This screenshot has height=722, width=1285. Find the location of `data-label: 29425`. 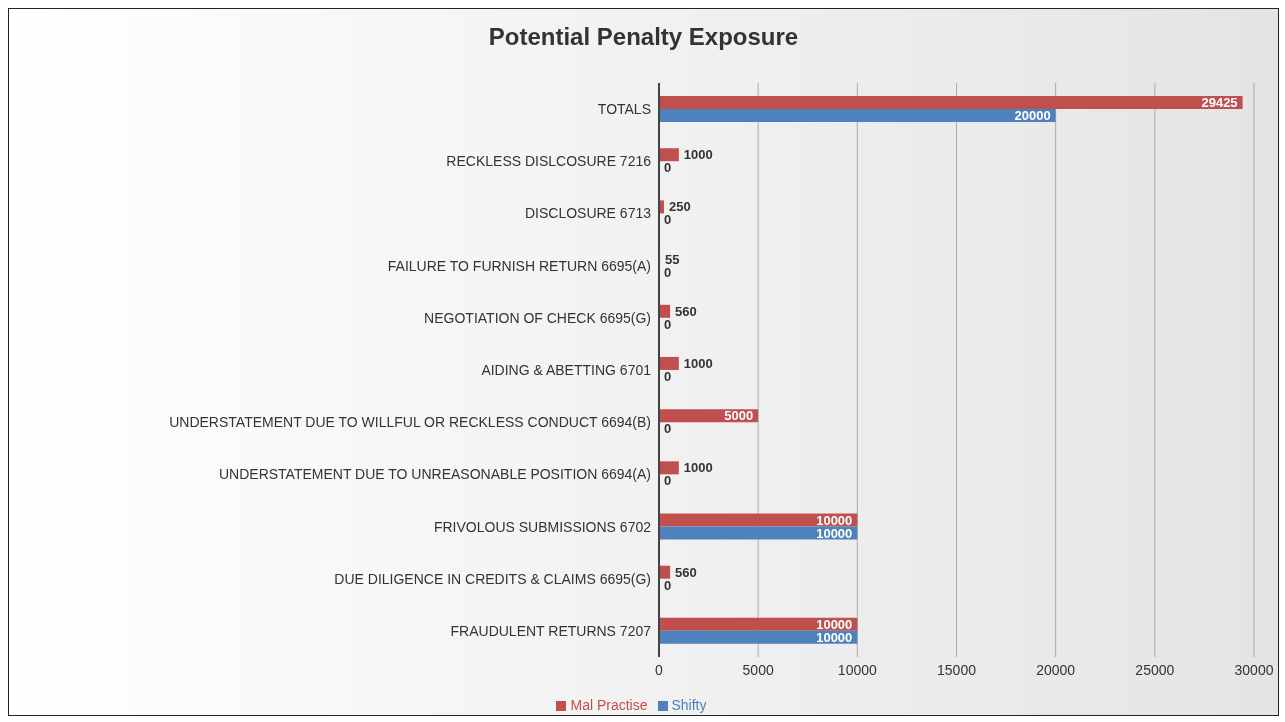

data-label: 29425 is located at coordinates (1219, 103).